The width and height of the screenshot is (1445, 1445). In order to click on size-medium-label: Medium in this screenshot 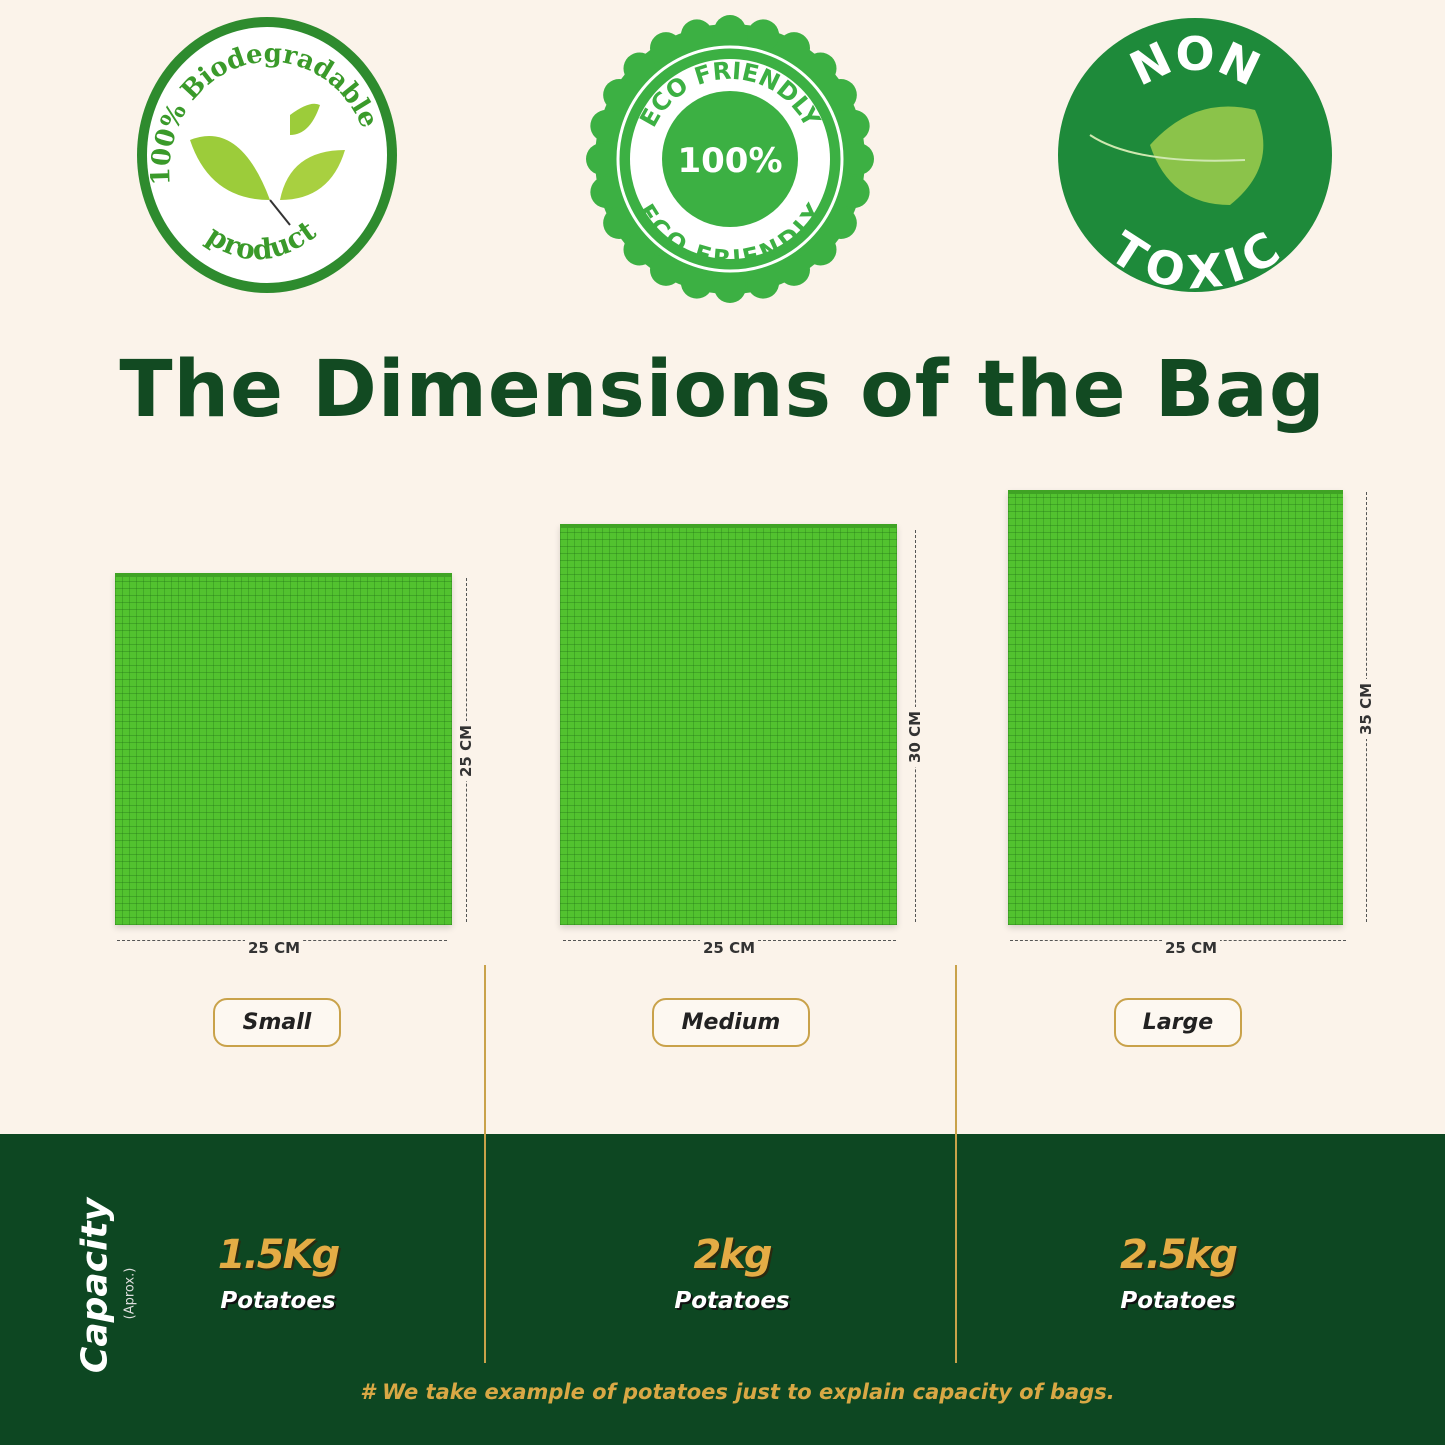, I will do `click(731, 1022)`.